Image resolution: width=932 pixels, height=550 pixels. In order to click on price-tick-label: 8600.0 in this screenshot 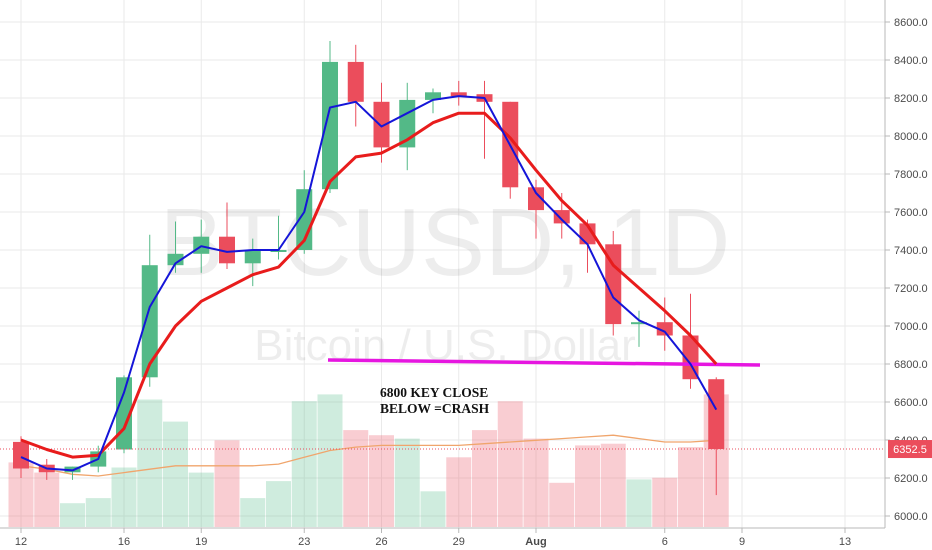, I will do `click(911, 23)`.